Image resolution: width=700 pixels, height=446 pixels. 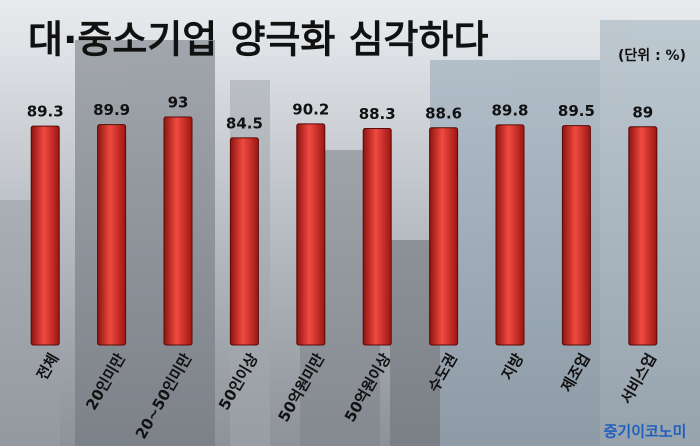 I want to click on value-label: 89.3, so click(x=45, y=112).